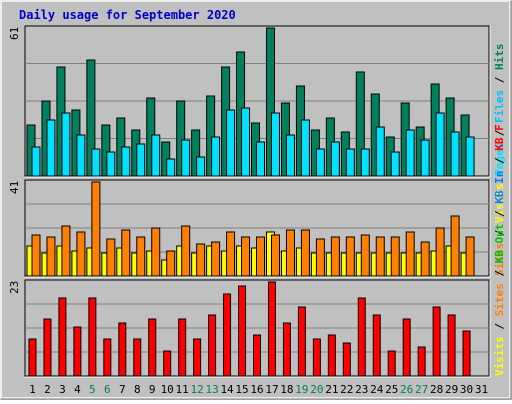 Image resolution: width=512 pixels, height=404 pixels. What do you see at coordinates (107, 389) in the screenshot?
I see `x-tick-label: 6` at bounding box center [107, 389].